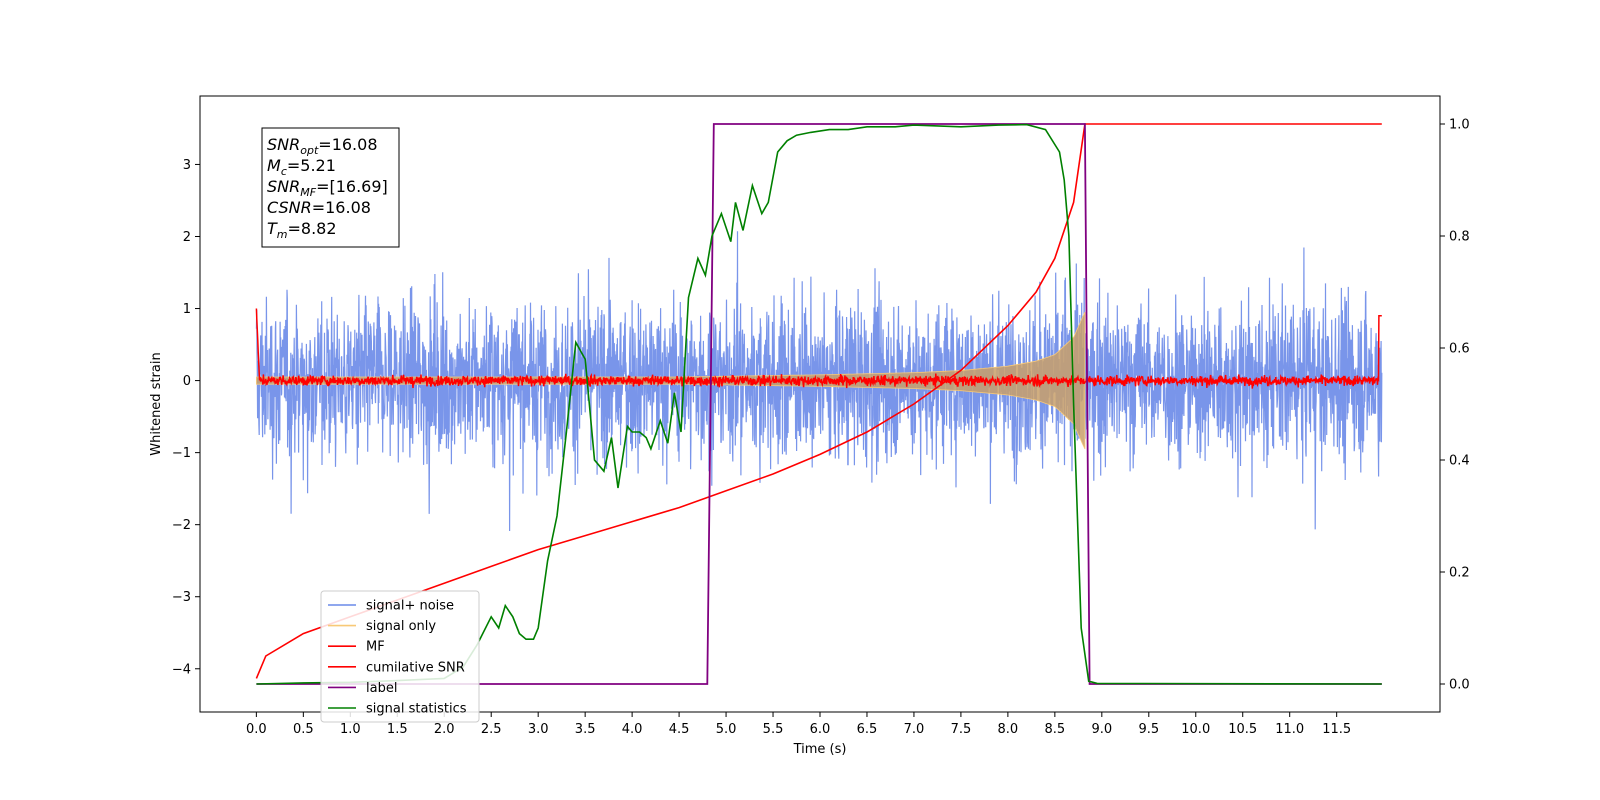  Describe the element at coordinates (302, 230) in the screenshot. I see `annotation-tm: Tm=8.82` at that location.